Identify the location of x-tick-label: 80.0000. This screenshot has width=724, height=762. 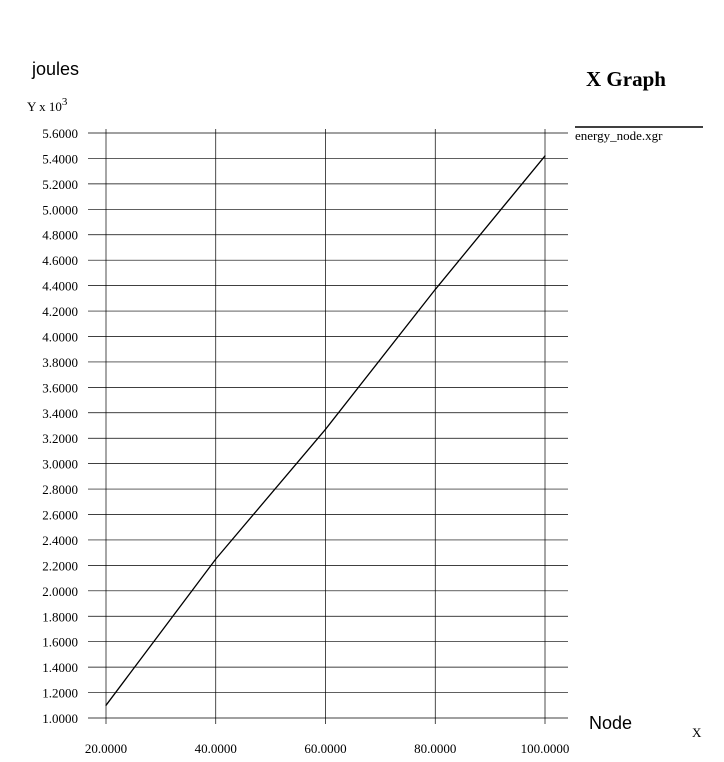
(435, 748).